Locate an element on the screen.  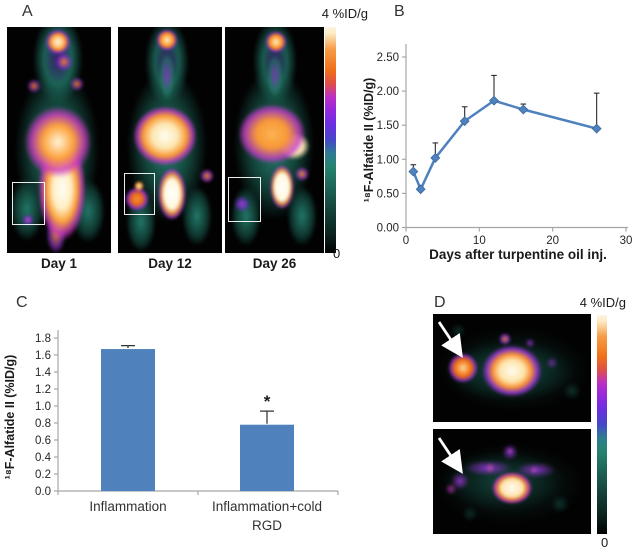
pet-image-day12 is located at coordinates (170, 140).